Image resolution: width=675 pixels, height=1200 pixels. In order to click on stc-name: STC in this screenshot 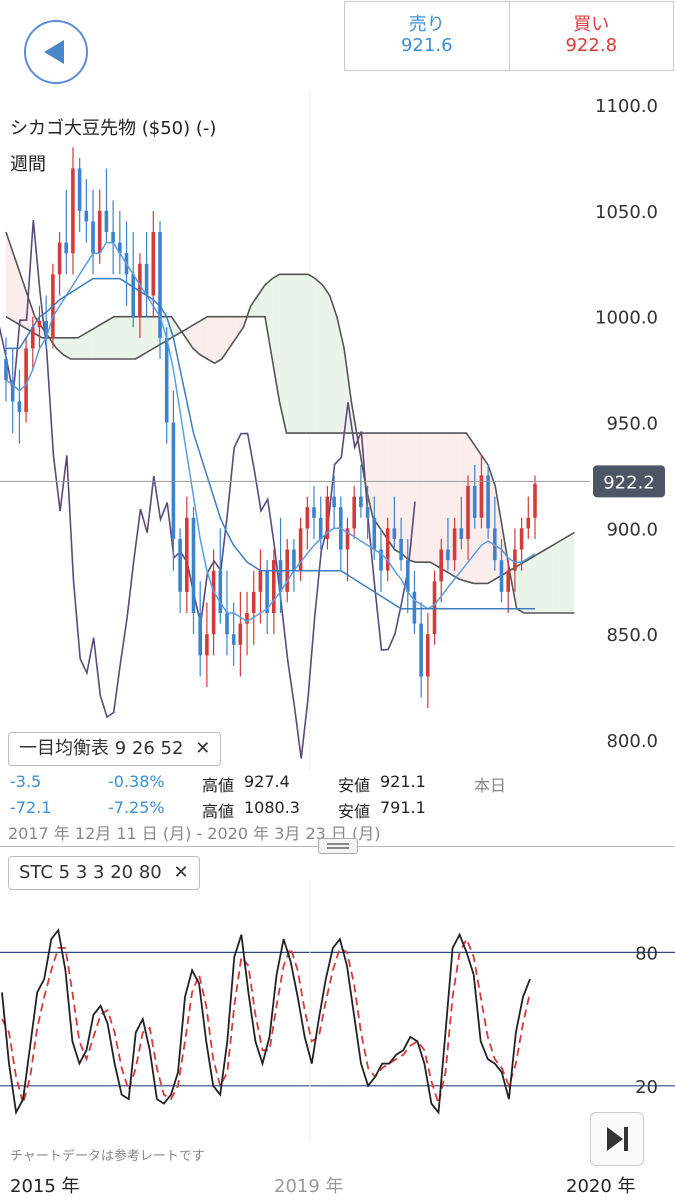, I will do `click(36, 872)`.